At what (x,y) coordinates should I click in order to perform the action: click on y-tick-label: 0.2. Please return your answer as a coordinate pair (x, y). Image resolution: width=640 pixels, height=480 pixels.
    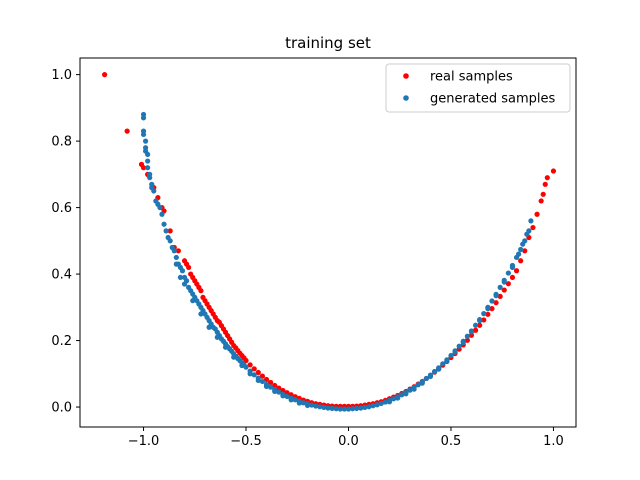
    Looking at the image, I should click on (61, 341).